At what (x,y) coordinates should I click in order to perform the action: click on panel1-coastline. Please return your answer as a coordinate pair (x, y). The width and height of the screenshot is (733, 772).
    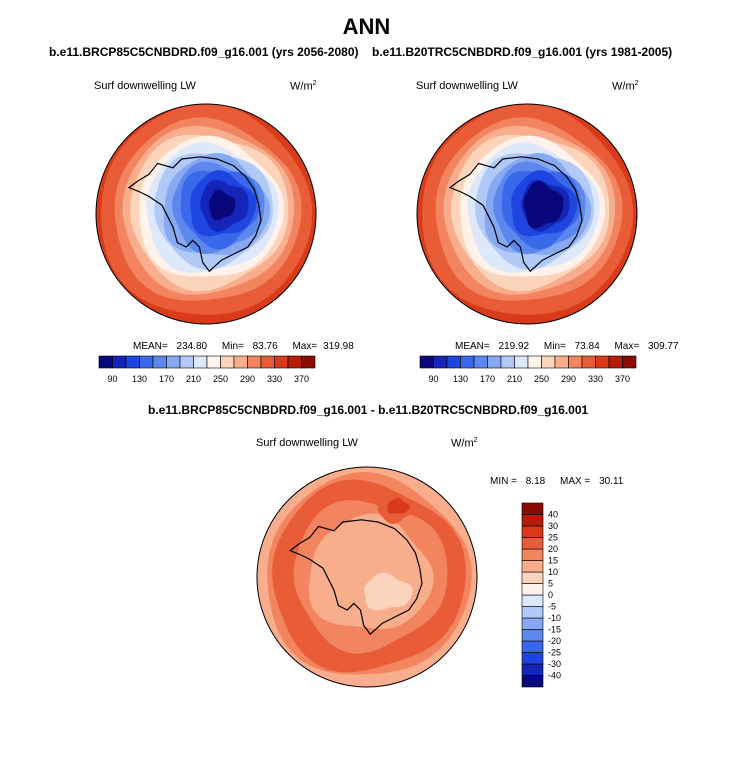
    Looking at the image, I should click on (194, 214).